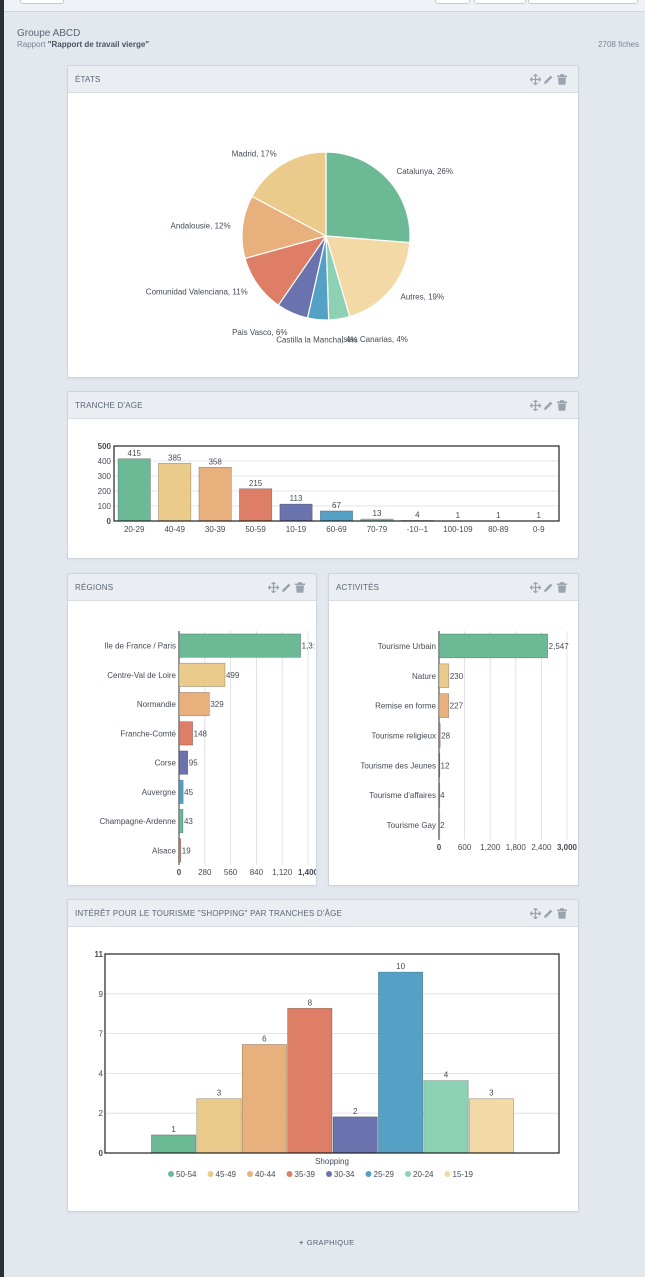  I want to click on legend-label: 25-29, so click(384, 1174).